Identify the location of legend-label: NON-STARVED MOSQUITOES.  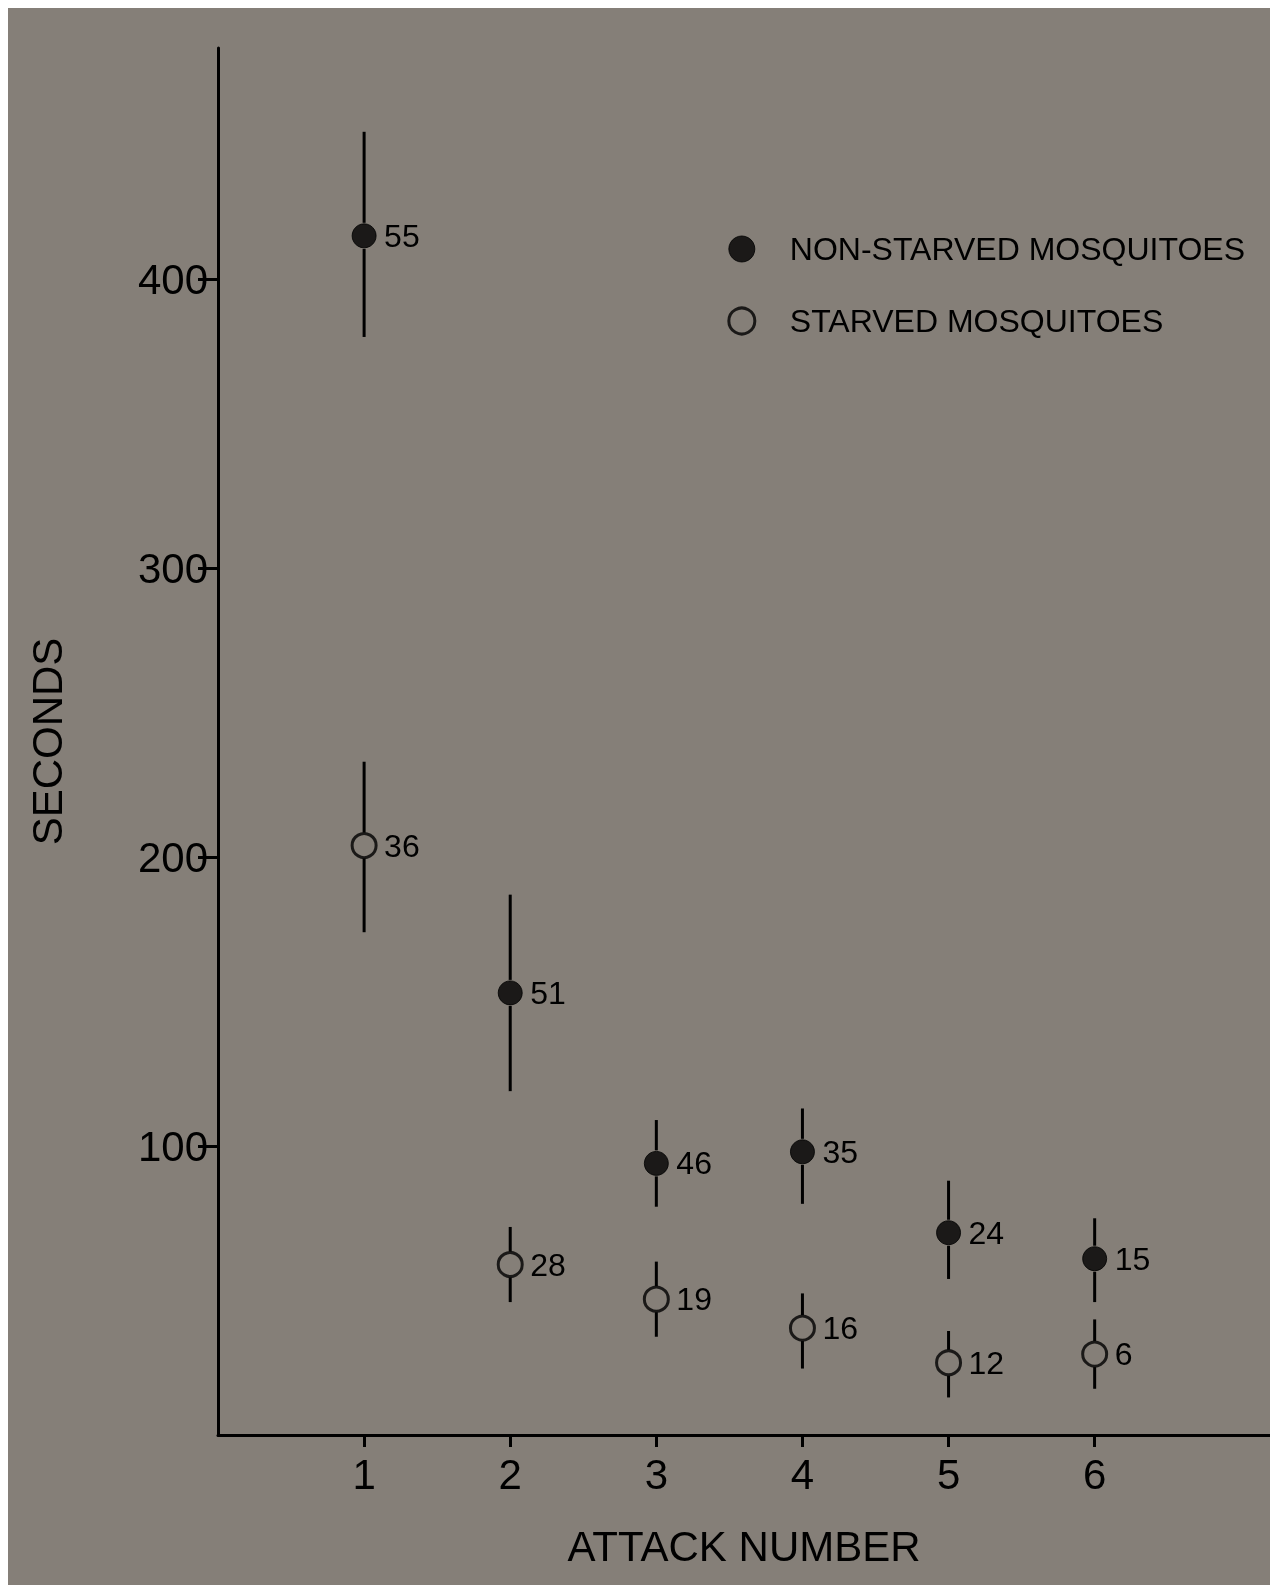
(1017, 249).